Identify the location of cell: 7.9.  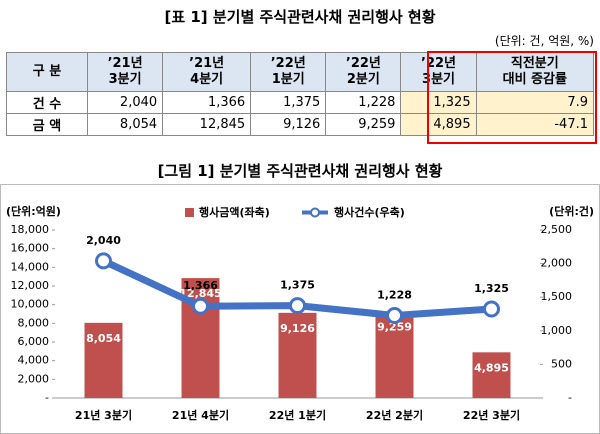
(535, 102).